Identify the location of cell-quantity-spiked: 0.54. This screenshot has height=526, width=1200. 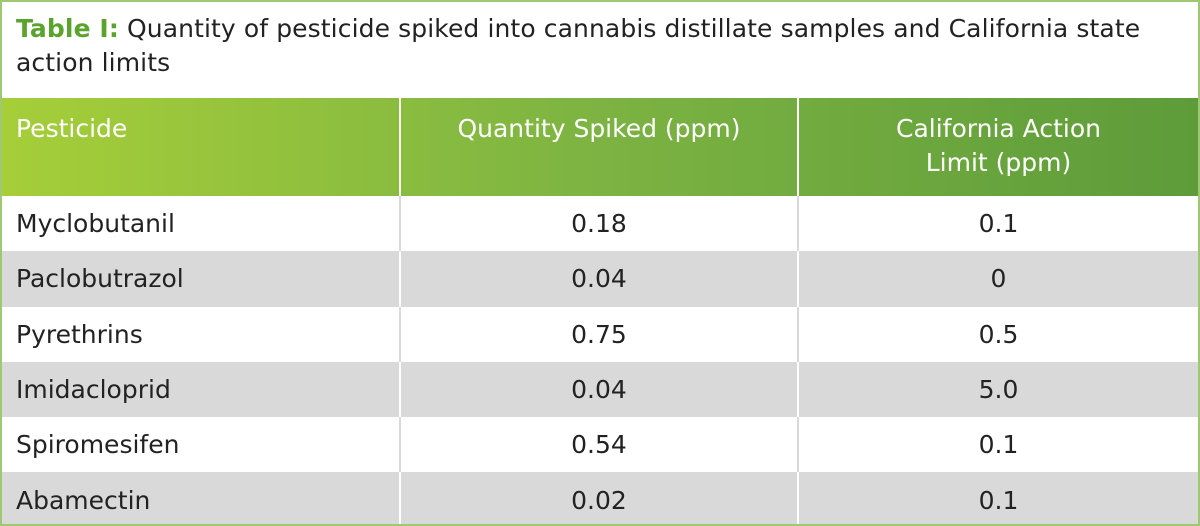
(599, 445).